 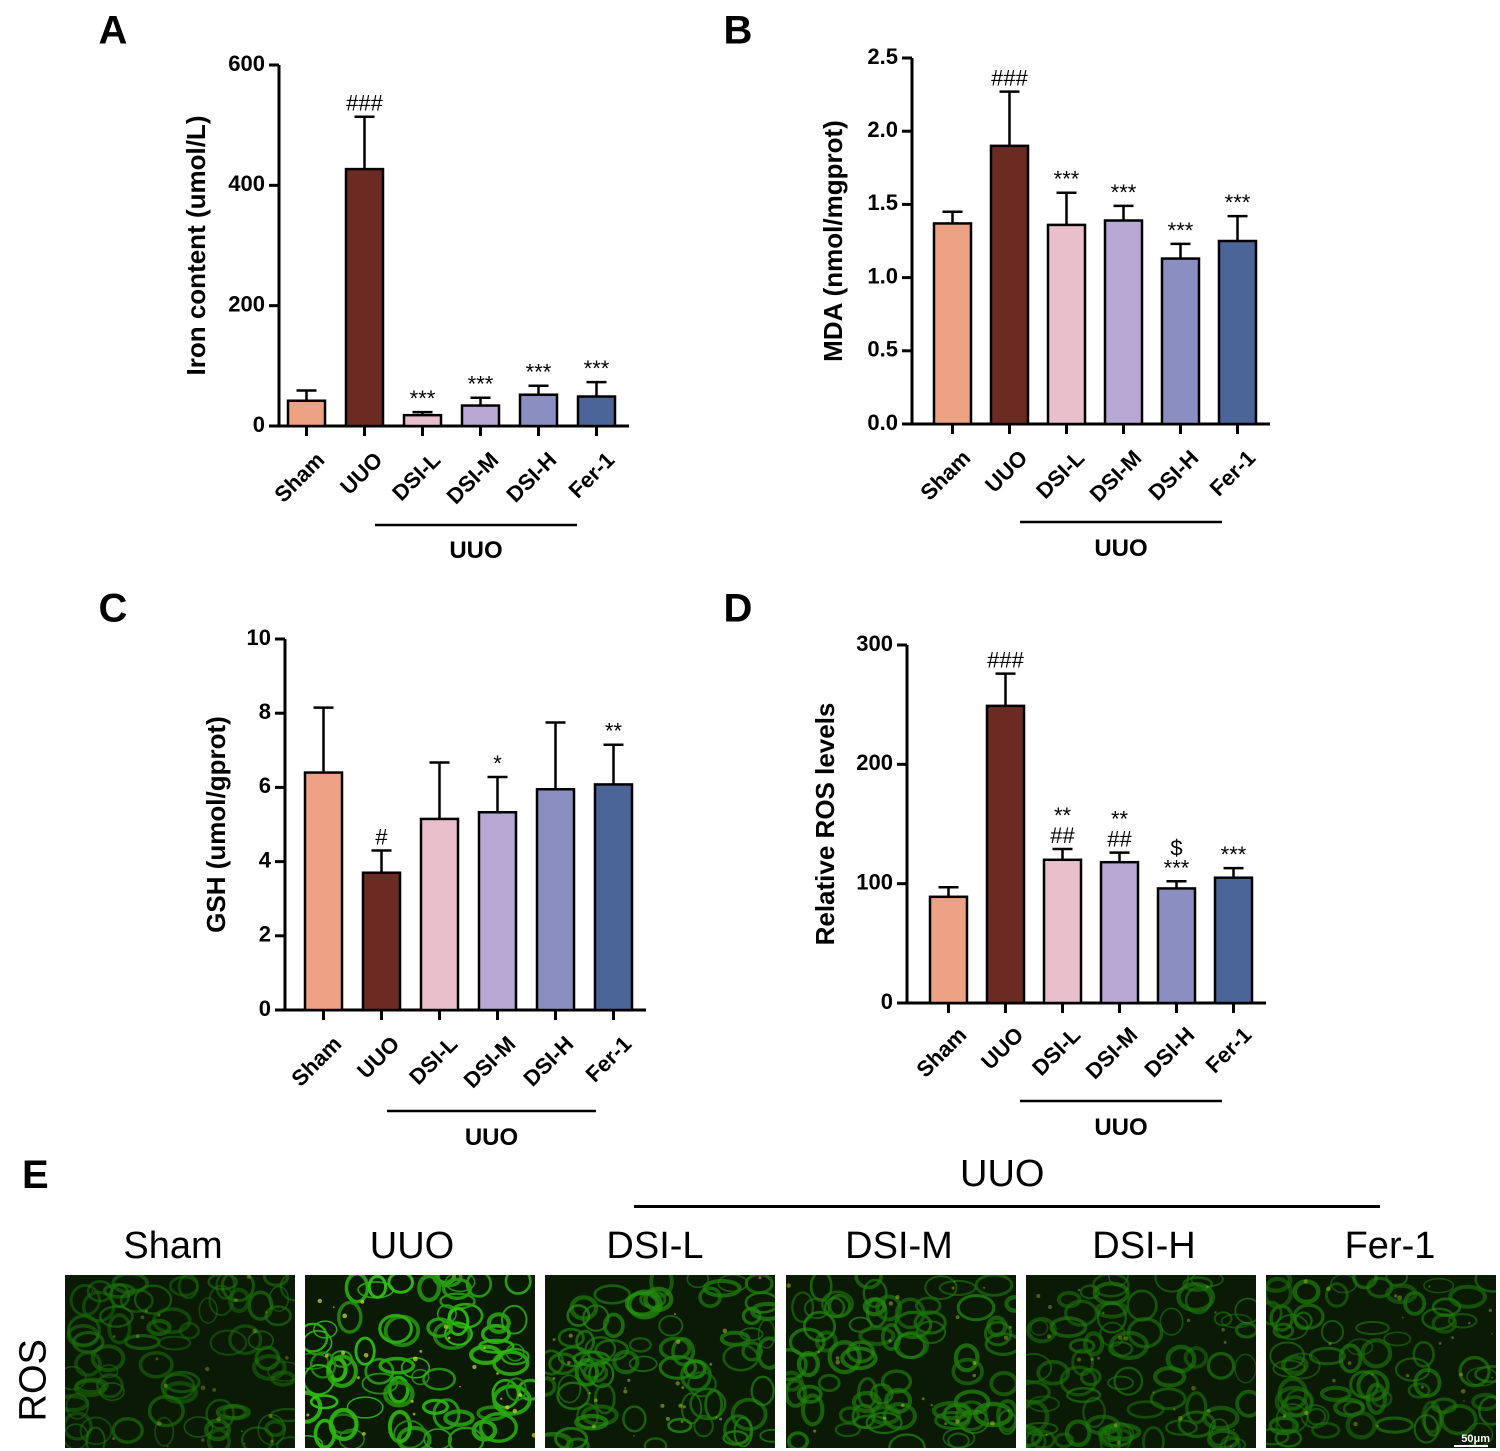 What do you see at coordinates (412, 1246) in the screenshot?
I see `col-label-uuo: UUO` at bounding box center [412, 1246].